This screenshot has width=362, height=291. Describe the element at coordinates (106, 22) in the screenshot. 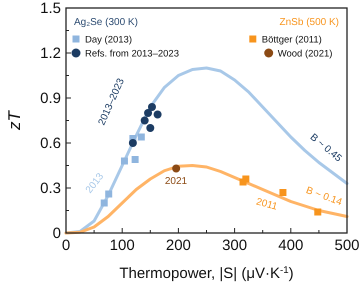

I see `annotation: Ag₂Se (300 K)` at that location.